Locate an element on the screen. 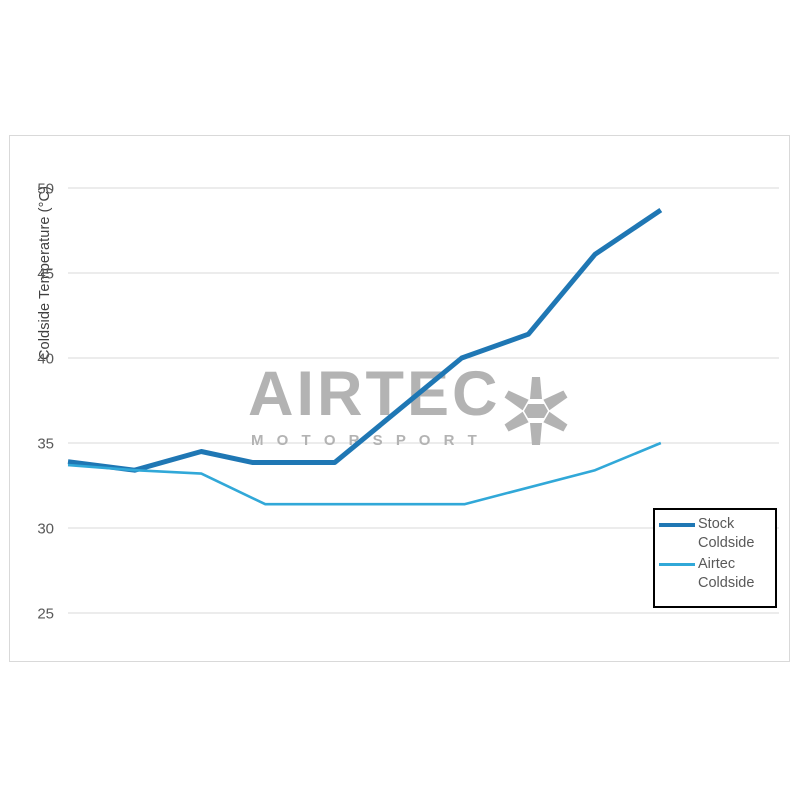  y-tick-labels-group: 25 30 35 40 45 50 is located at coordinates (45, 402).